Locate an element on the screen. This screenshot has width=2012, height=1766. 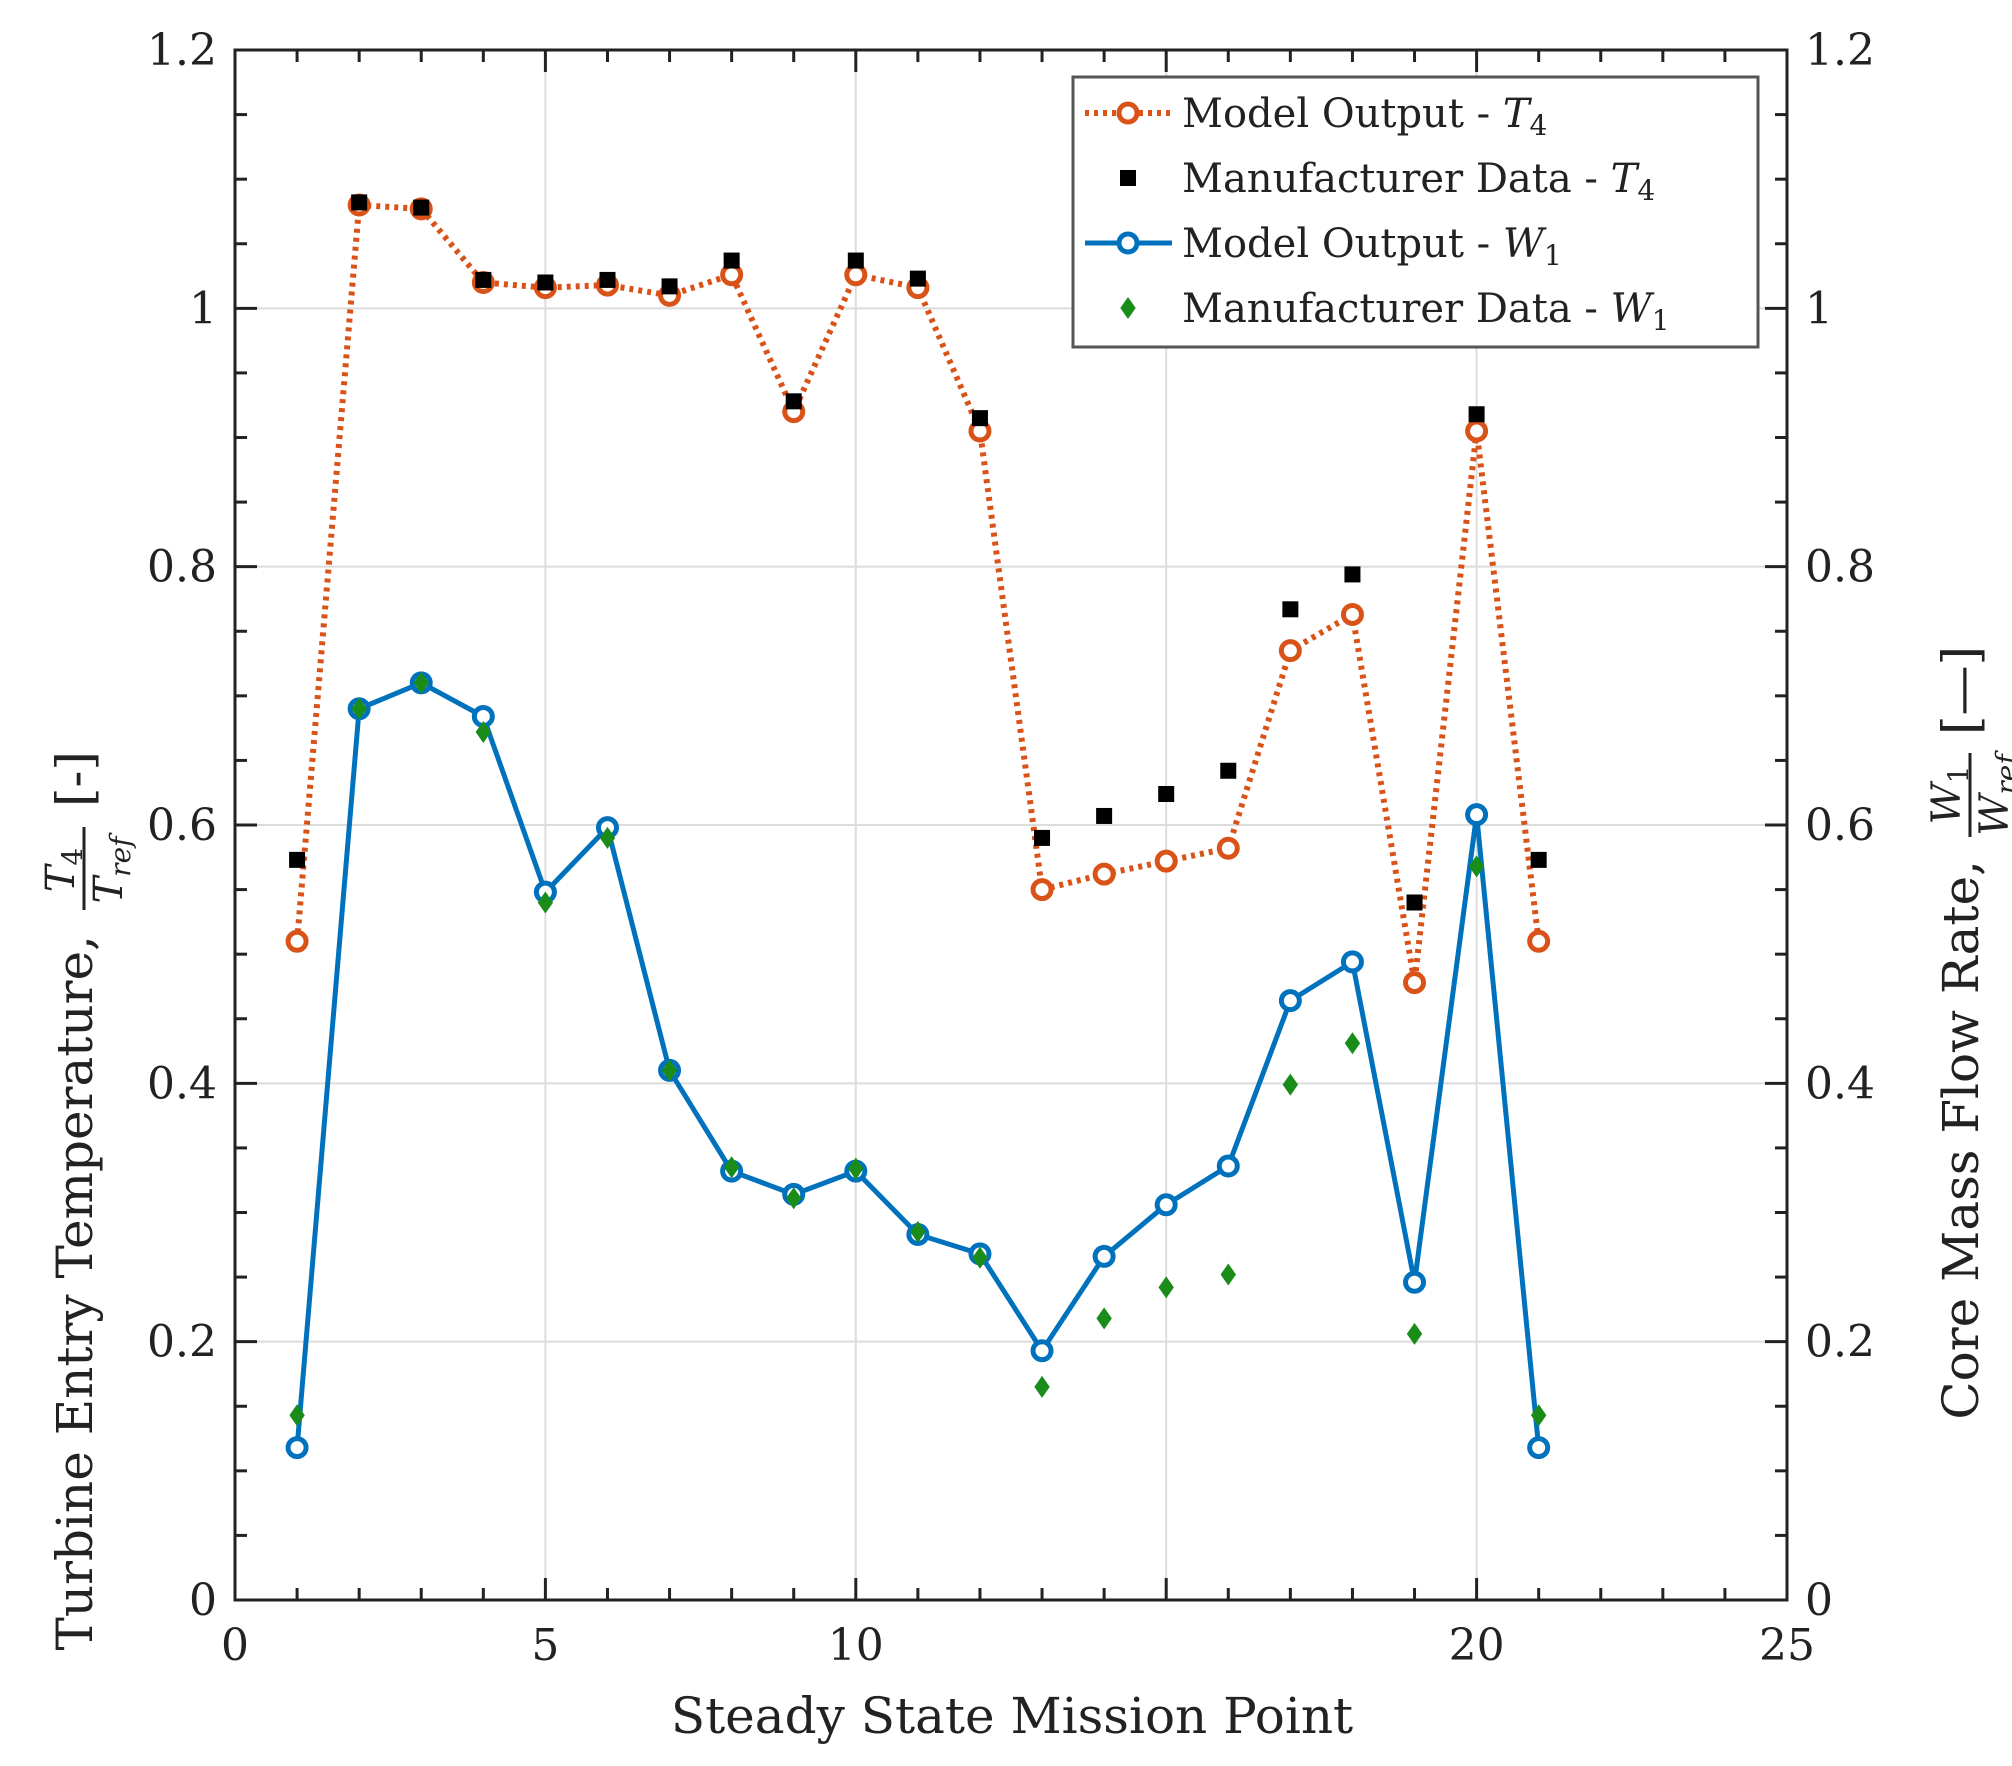
legend-entry: Manufacturer Data - W1 is located at coordinates (1395, 311).